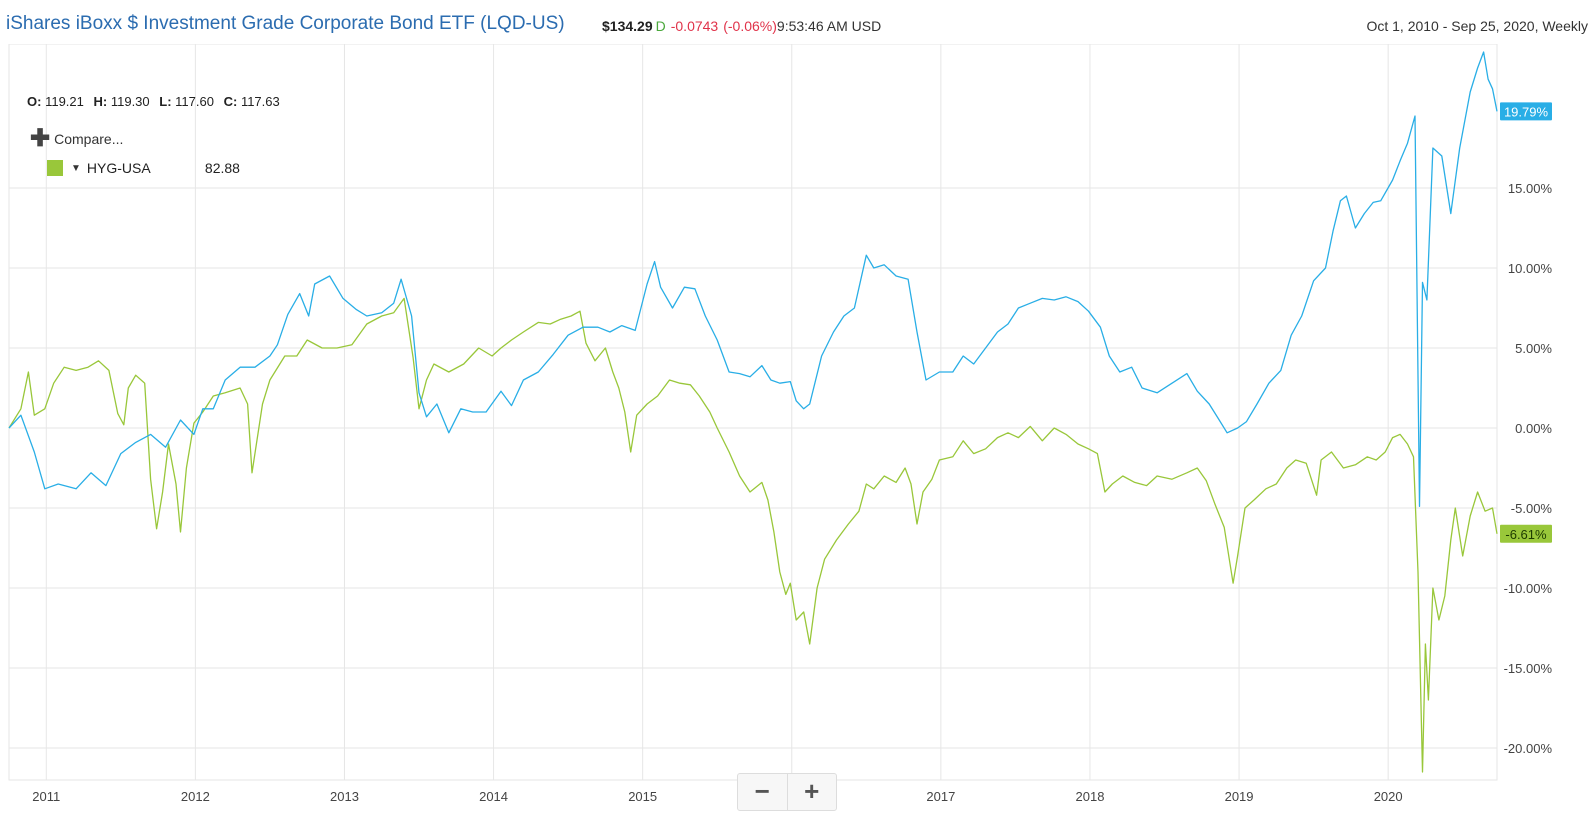 The image size is (1592, 833). Describe the element at coordinates (230, 101) in the screenshot. I see `close-label: C:` at that location.